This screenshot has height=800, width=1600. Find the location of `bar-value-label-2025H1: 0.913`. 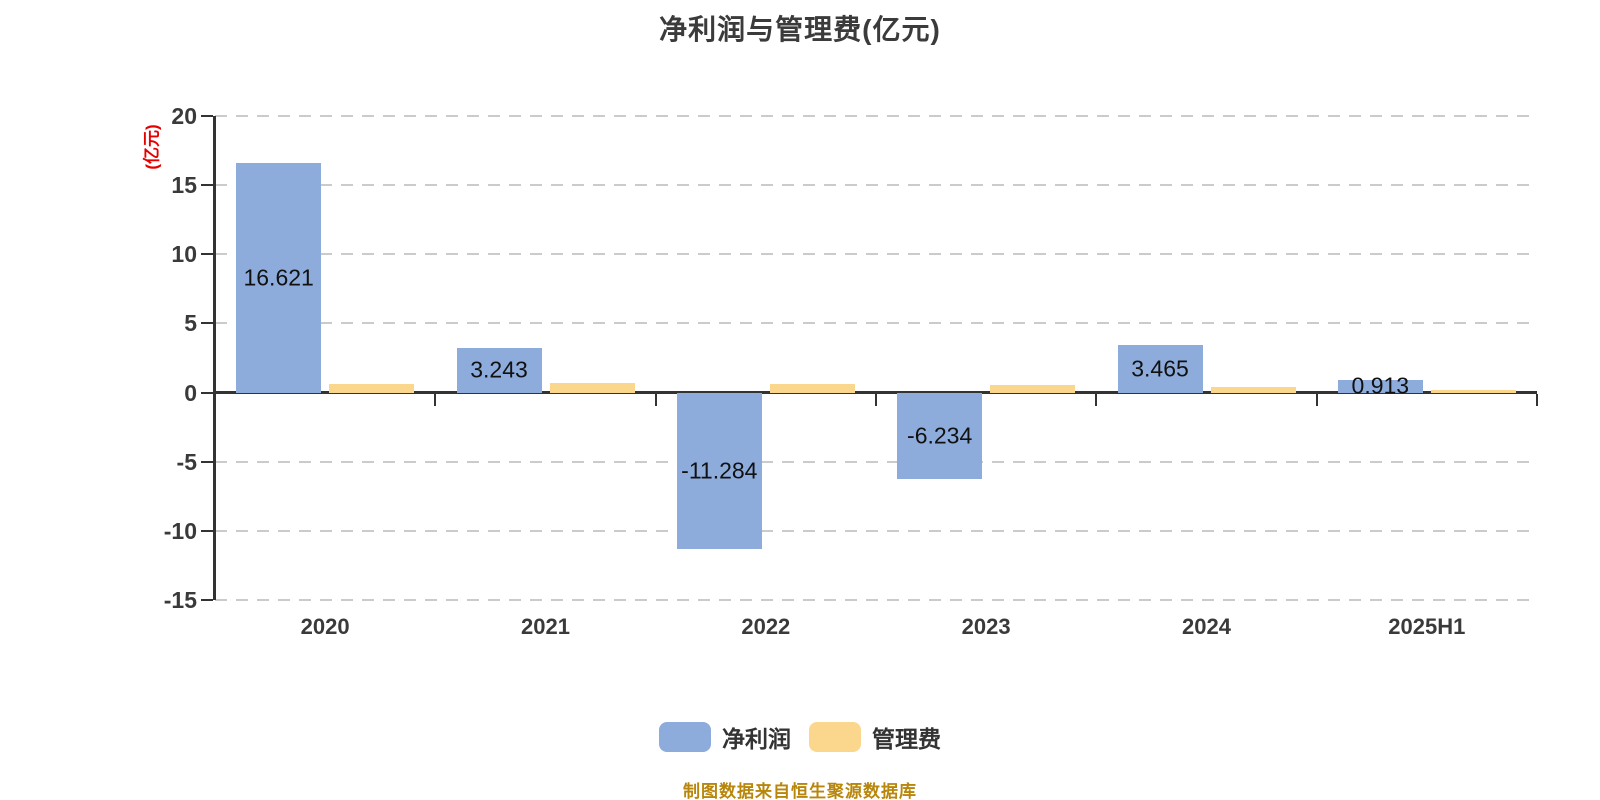

bar-value-label-2025H1: 0.913 is located at coordinates (1380, 385).